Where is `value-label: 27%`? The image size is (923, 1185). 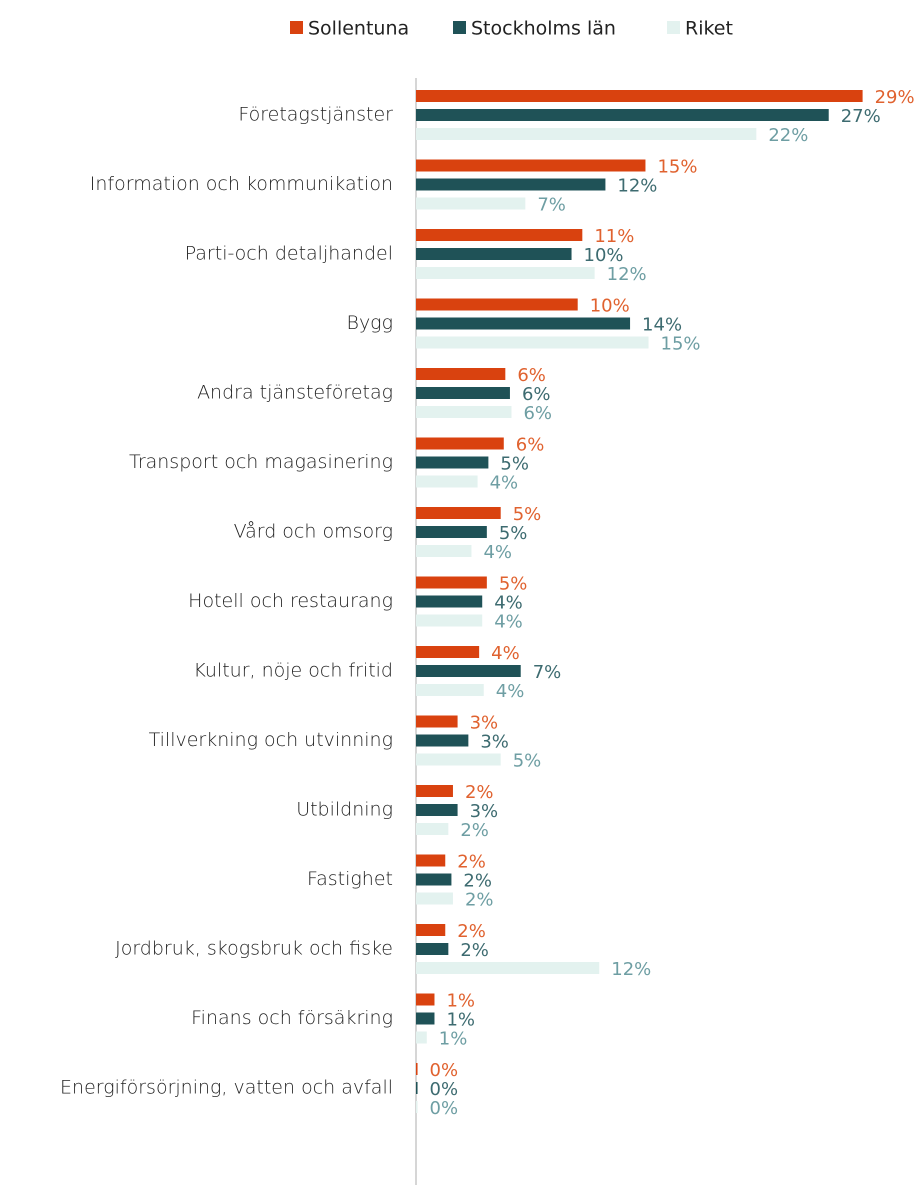
value-label: 27% is located at coordinates (861, 116).